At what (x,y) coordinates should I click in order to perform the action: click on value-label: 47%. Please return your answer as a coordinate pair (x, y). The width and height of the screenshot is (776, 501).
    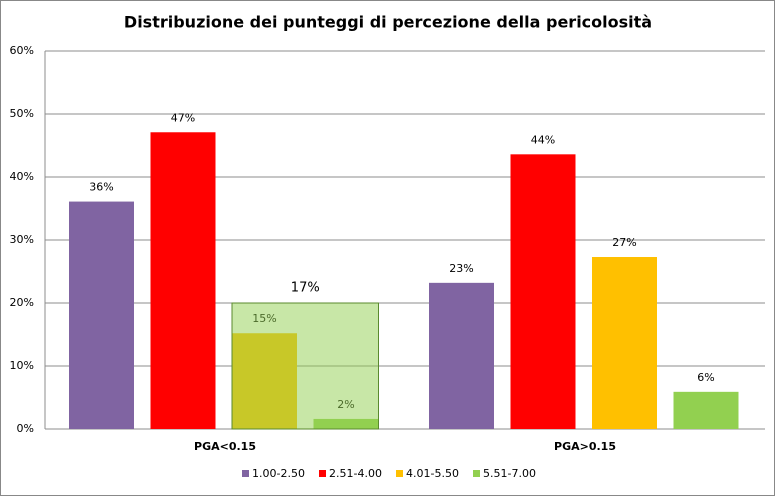
    Looking at the image, I should click on (183, 117).